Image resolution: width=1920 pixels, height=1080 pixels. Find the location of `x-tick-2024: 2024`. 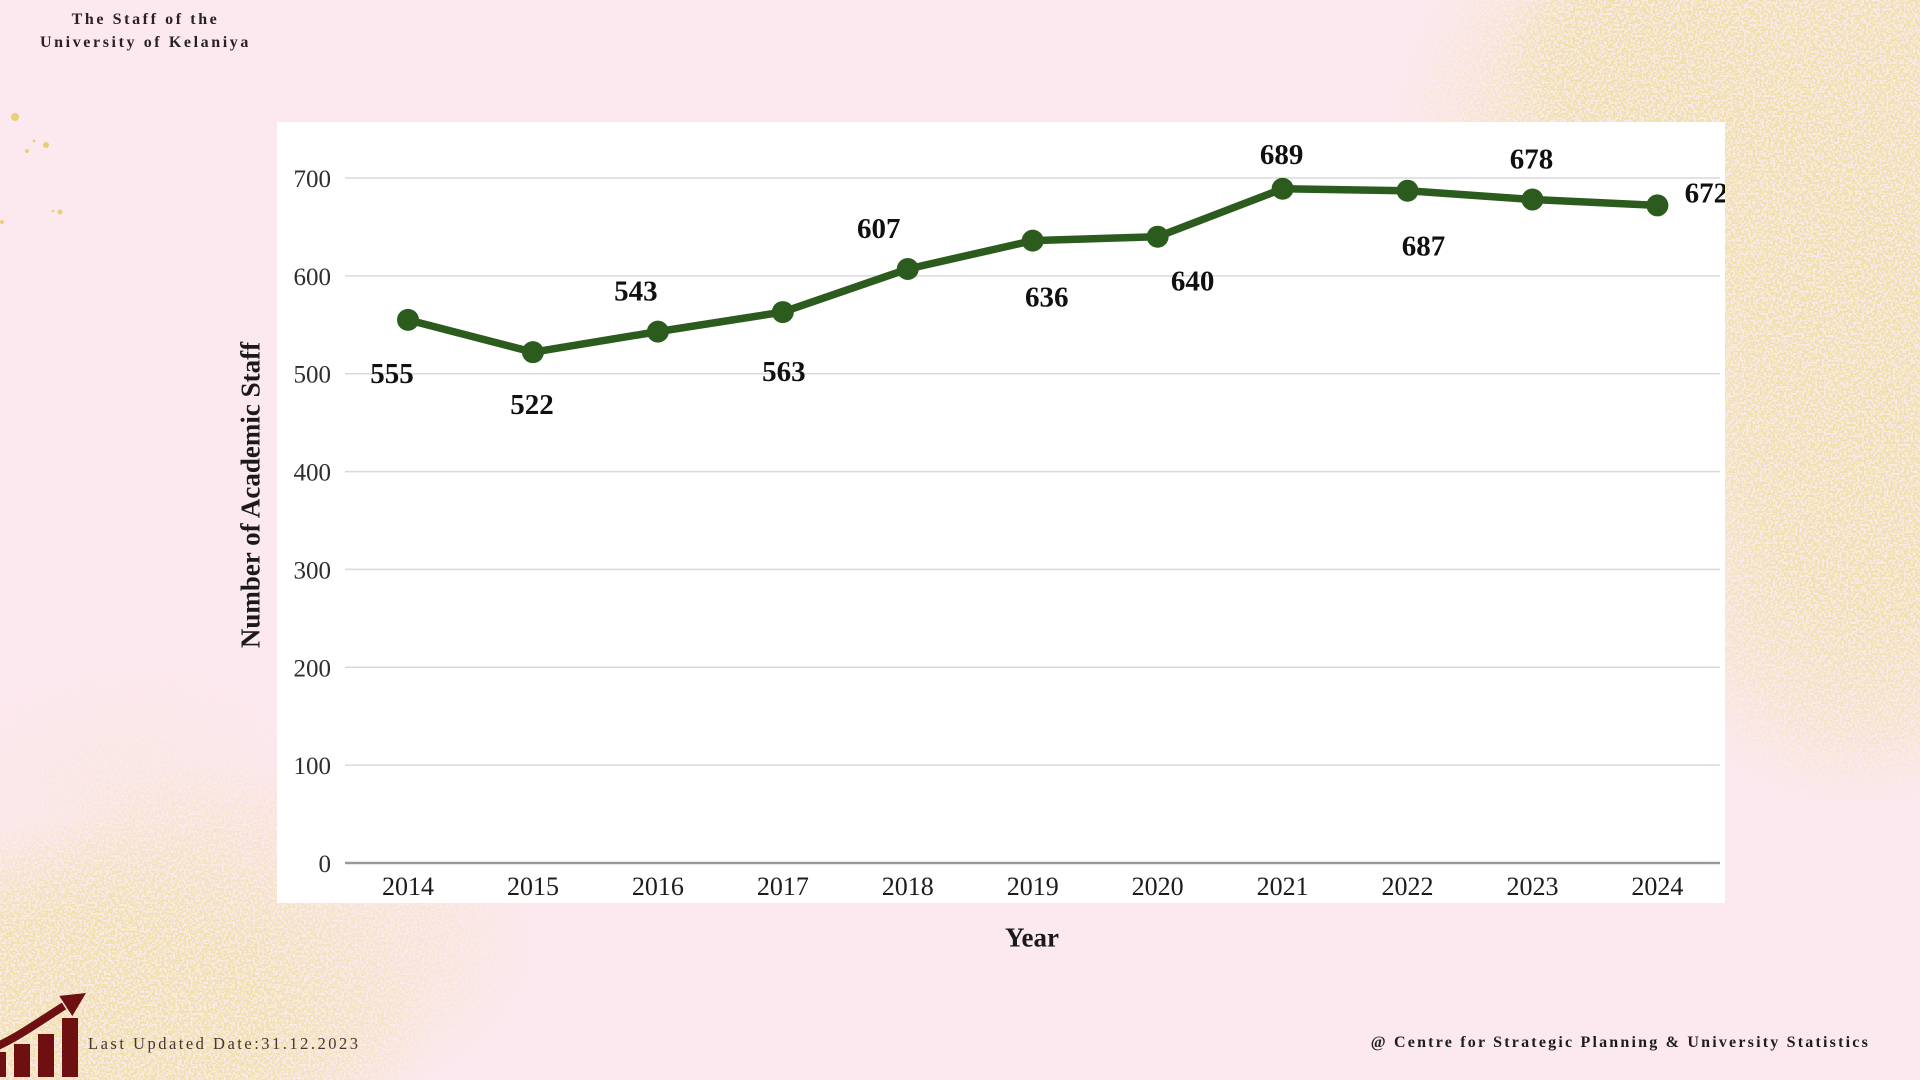

x-tick-2024: 2024 is located at coordinates (1657, 886).